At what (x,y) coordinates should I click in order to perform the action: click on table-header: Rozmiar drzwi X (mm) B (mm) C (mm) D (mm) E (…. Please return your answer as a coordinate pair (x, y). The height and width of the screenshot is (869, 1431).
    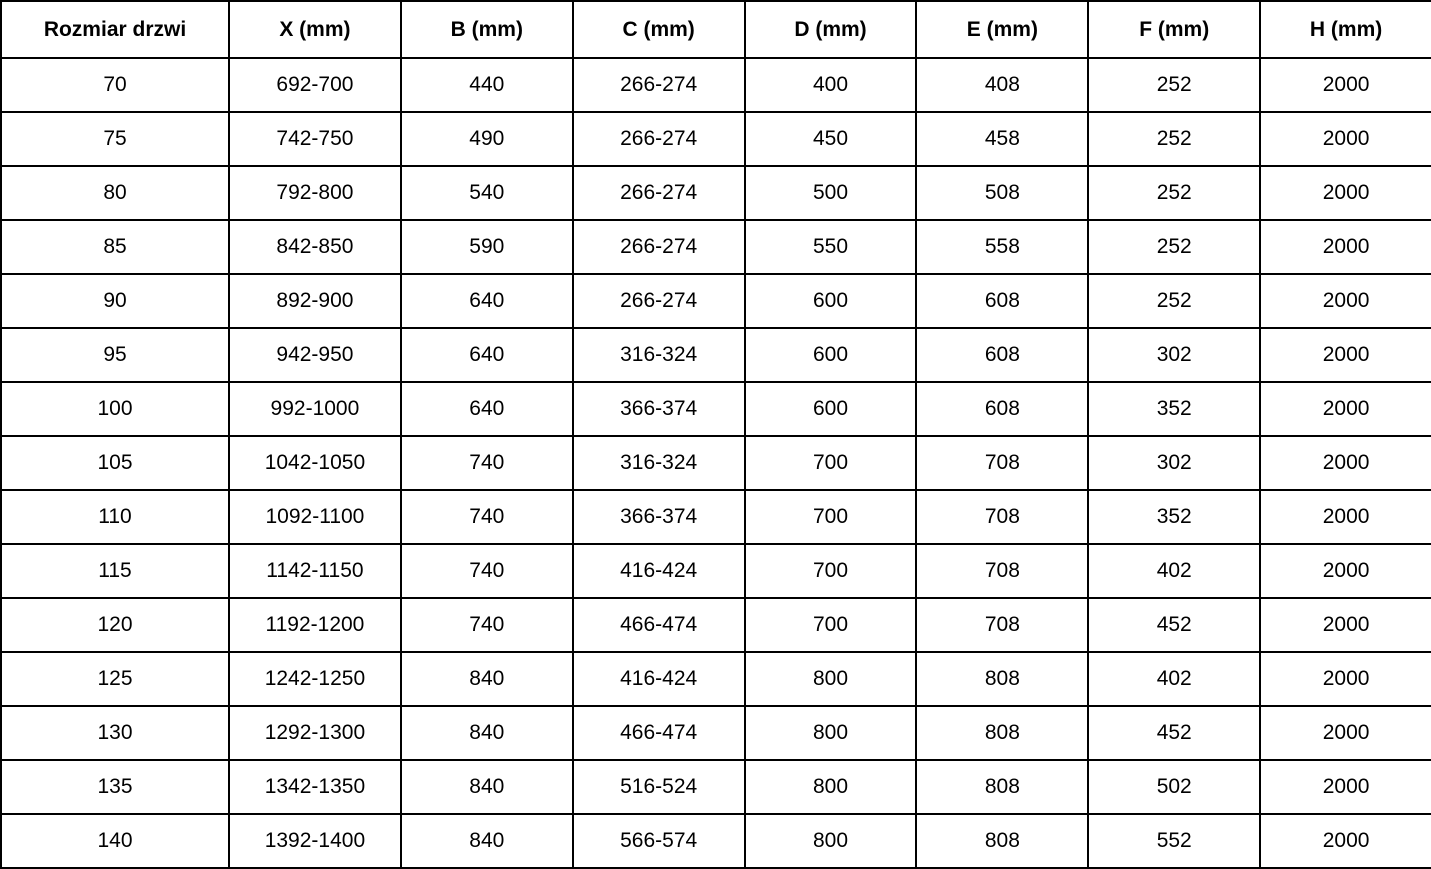
    Looking at the image, I should click on (715, 29).